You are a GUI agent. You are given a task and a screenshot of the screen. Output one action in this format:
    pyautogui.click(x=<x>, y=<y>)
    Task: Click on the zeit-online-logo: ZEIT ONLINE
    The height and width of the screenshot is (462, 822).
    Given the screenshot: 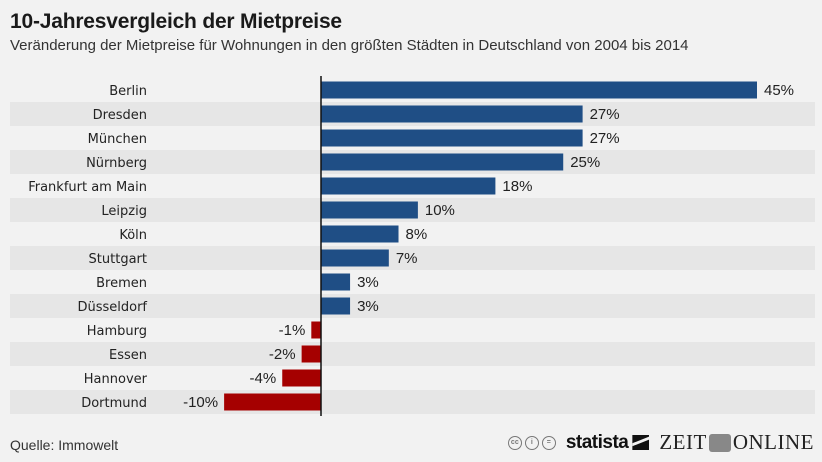 What is the action you would take?
    pyautogui.click(x=736, y=442)
    